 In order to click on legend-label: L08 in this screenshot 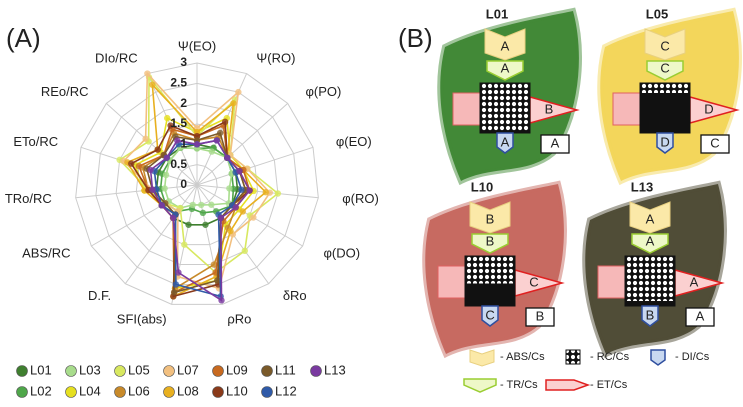, I will do `click(188, 390)`.